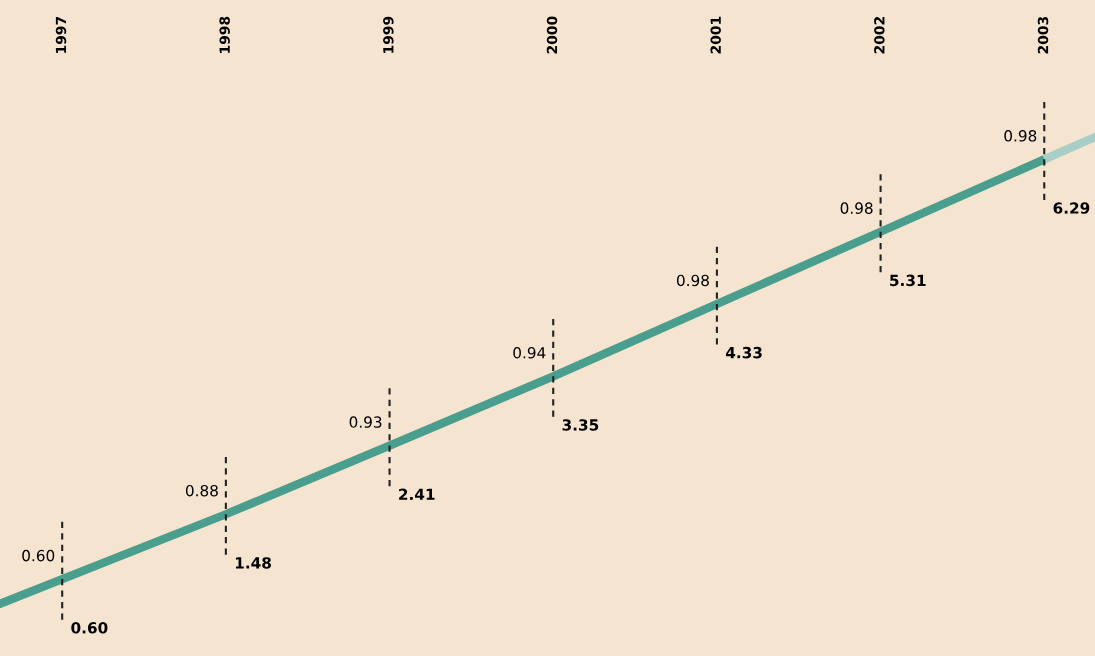 Image resolution: width=1095 pixels, height=656 pixels. I want to click on data-label: 4.33, so click(743, 352).